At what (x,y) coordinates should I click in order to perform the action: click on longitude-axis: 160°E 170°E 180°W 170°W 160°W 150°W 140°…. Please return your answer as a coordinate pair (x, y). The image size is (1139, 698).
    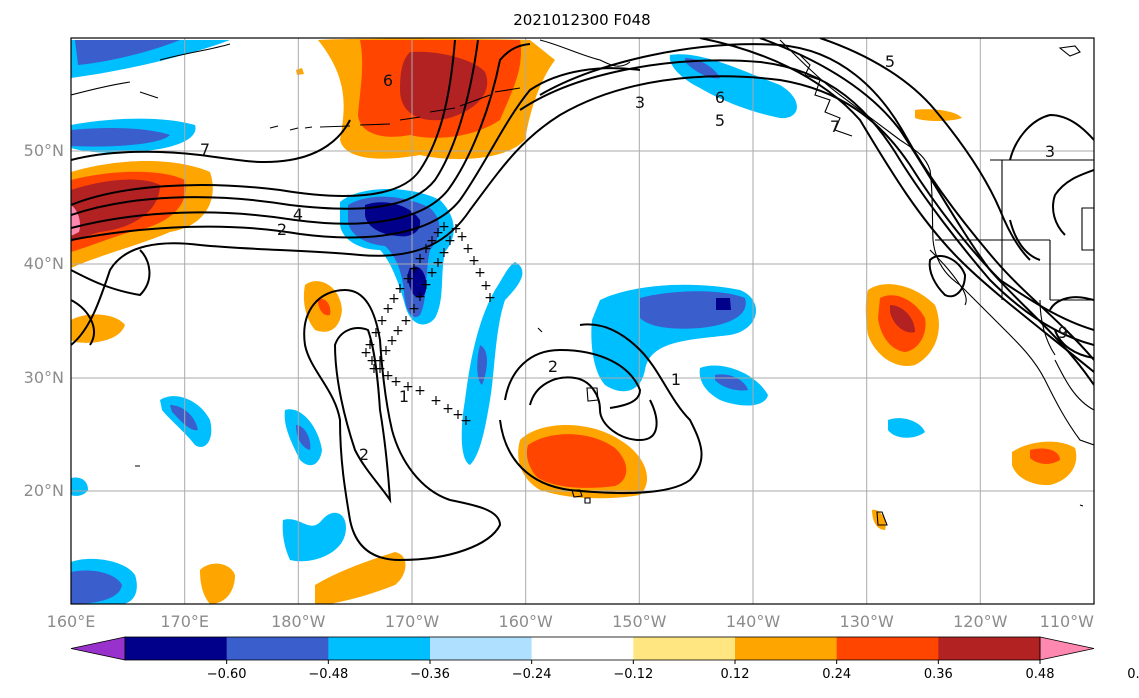
    Looking at the image, I should click on (571, 621).